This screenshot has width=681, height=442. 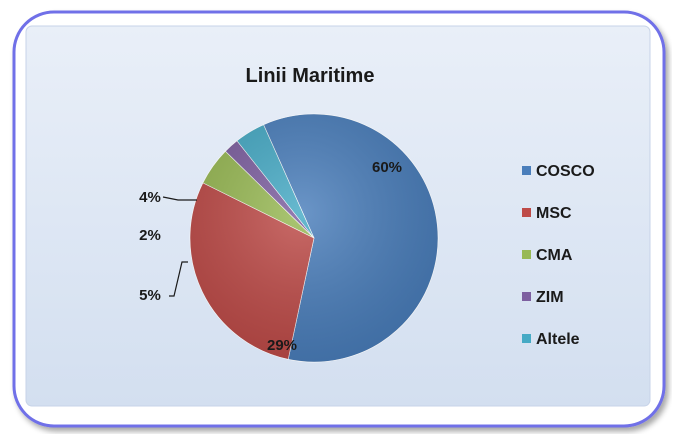 What do you see at coordinates (150, 295) in the screenshot?
I see `data-label-cma: 5%` at bounding box center [150, 295].